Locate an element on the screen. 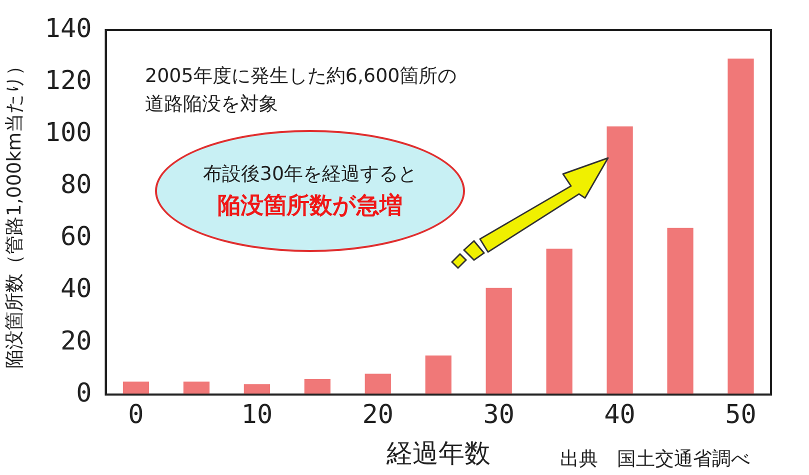 The width and height of the screenshot is (809, 475). annotation: 布設後30年を経過すると is located at coordinates (310, 174).